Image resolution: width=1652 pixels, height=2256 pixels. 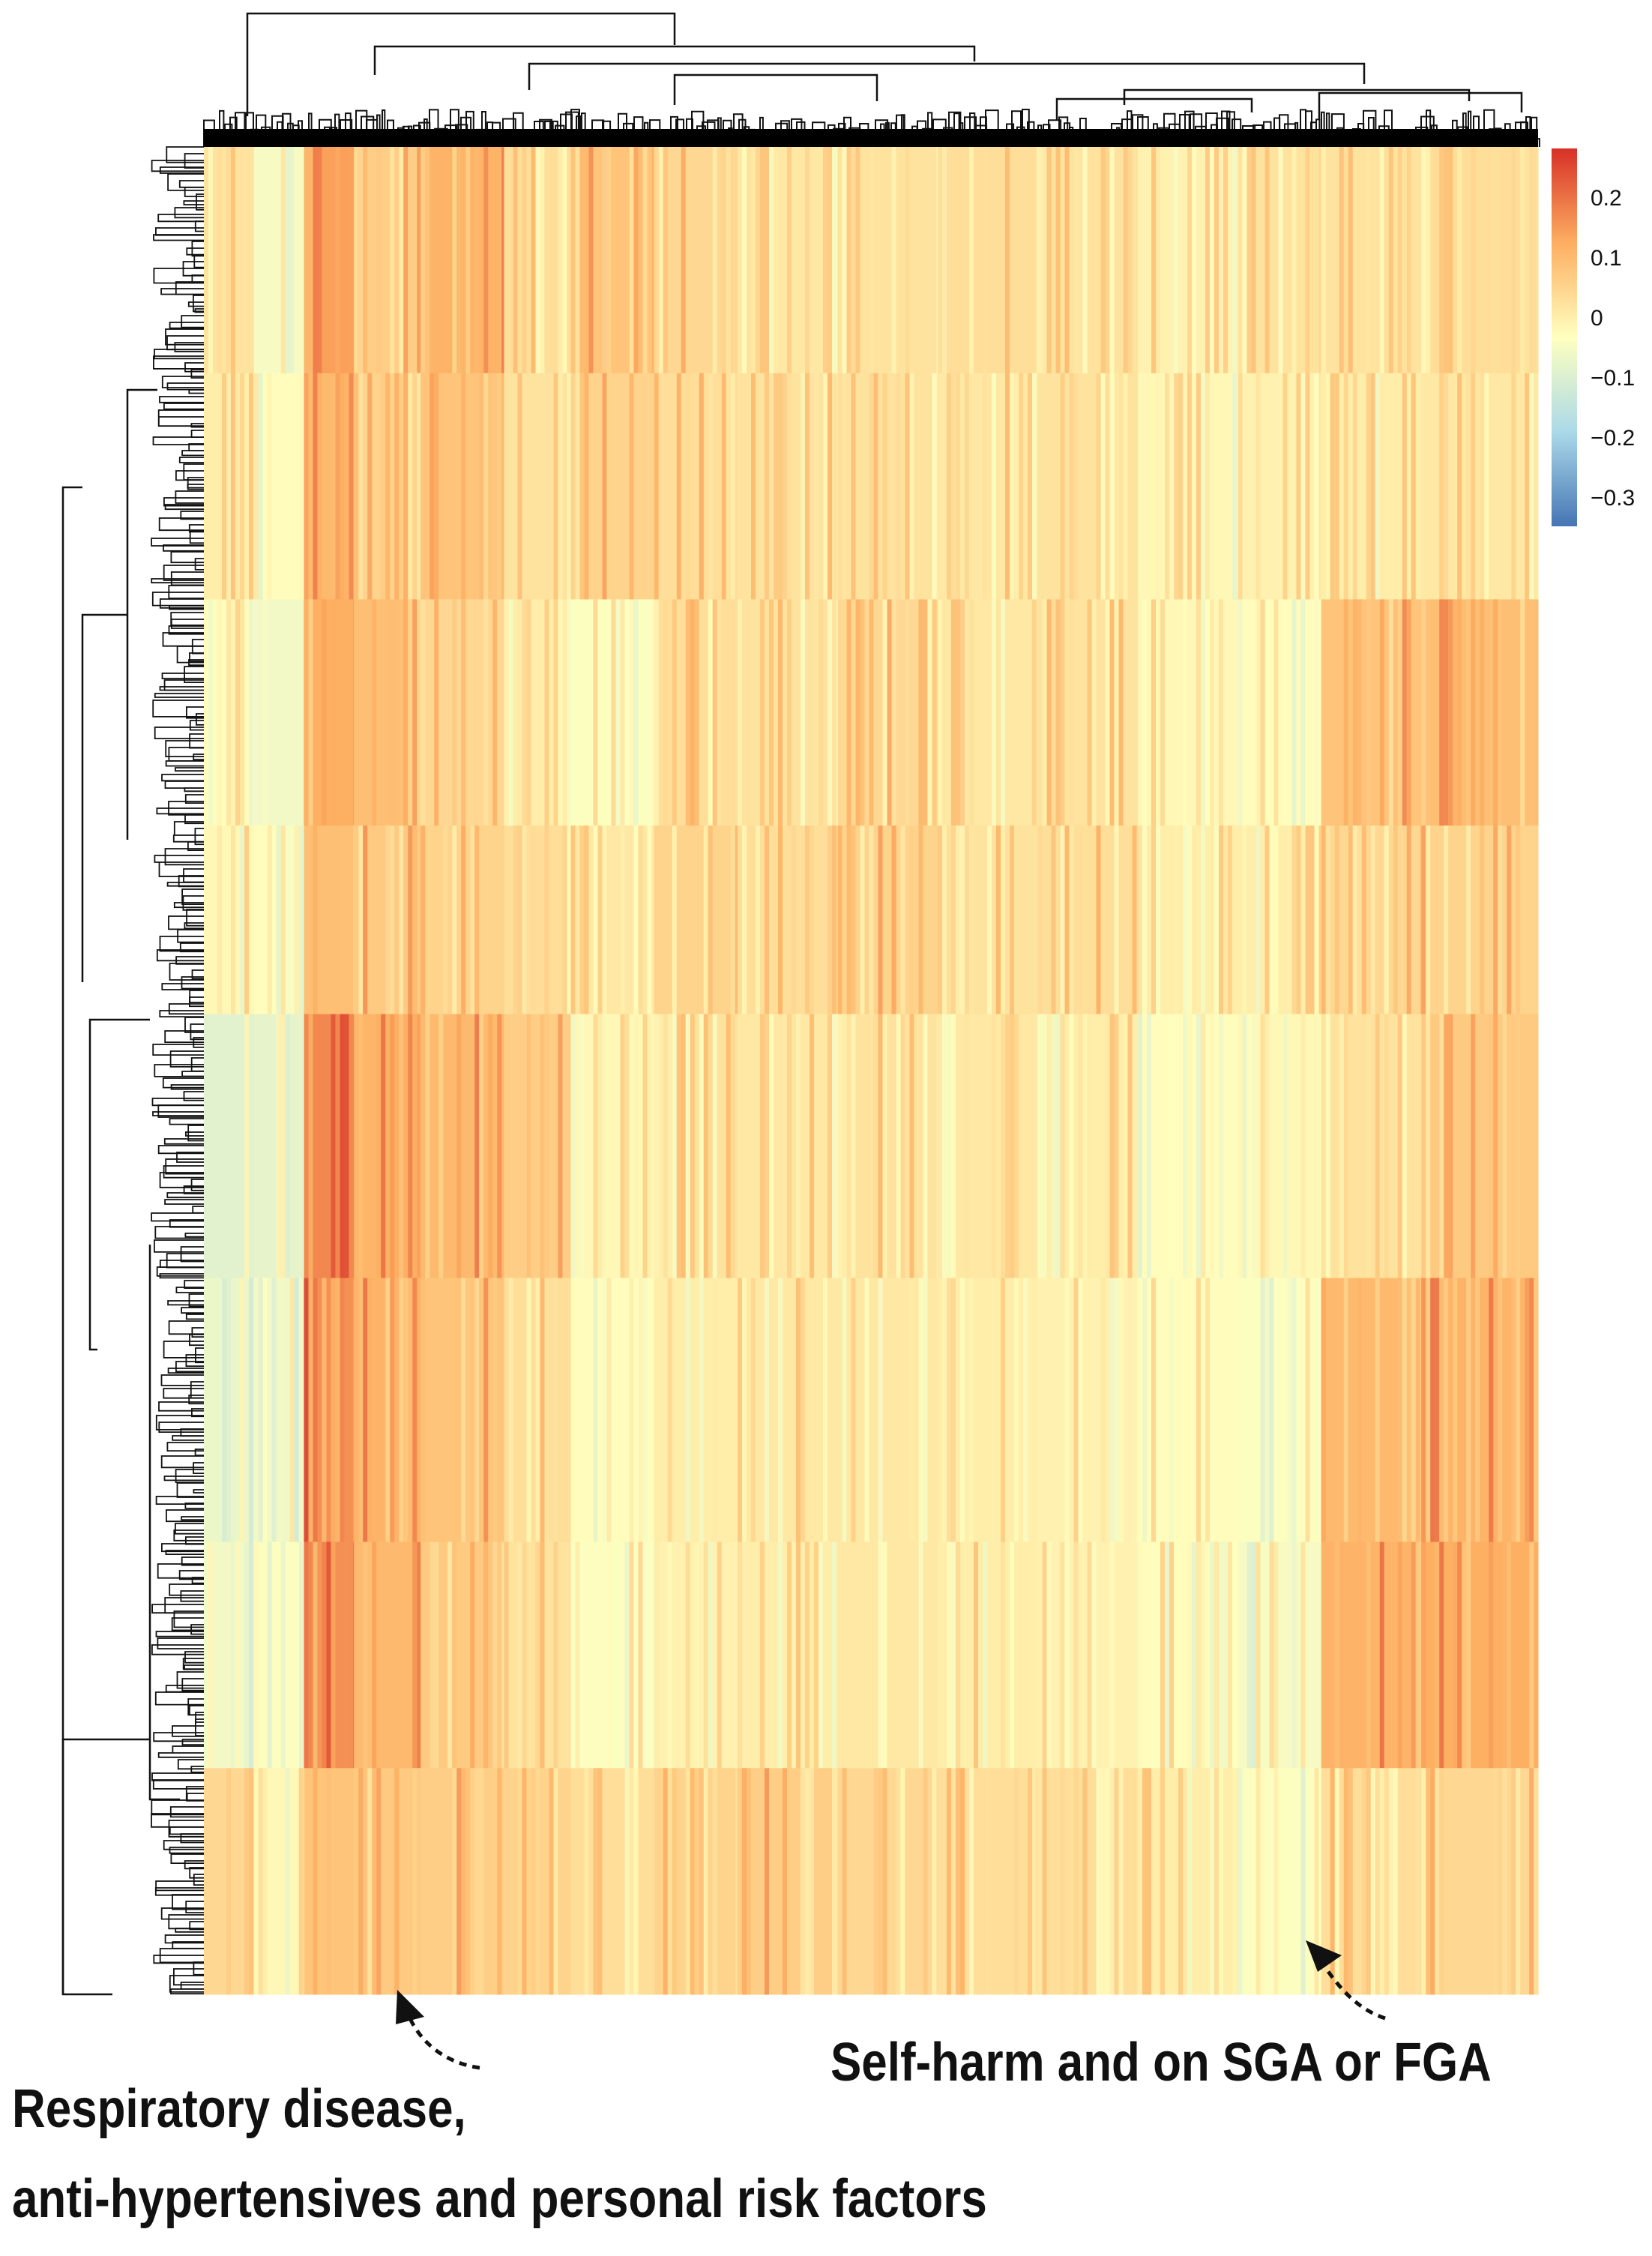 What do you see at coordinates (872, 79) in the screenshot?
I see `column-dendrogram` at bounding box center [872, 79].